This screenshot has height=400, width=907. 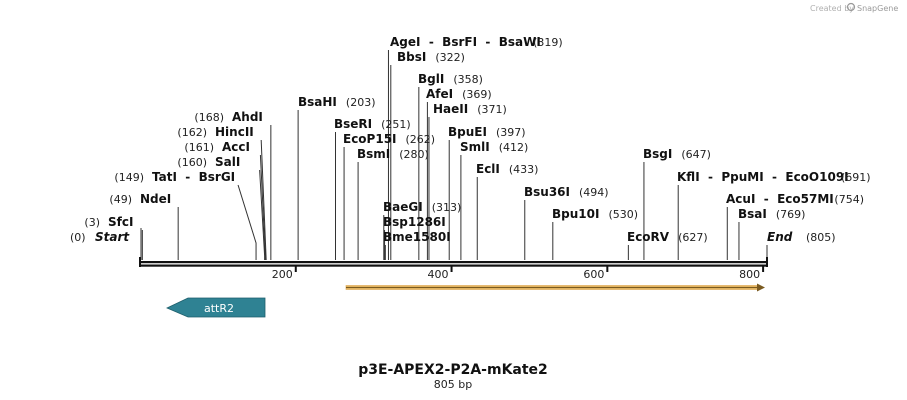 I want to click on site-pos-bsmi: (280), so click(x=414, y=154).